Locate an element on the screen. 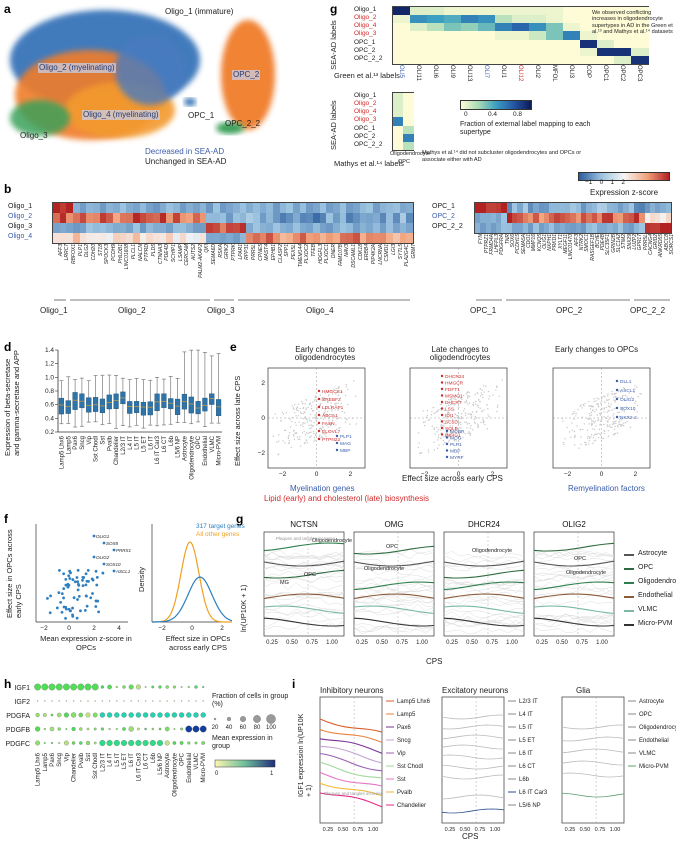  c-col-label: MFOL is located at coordinates (553, 73).